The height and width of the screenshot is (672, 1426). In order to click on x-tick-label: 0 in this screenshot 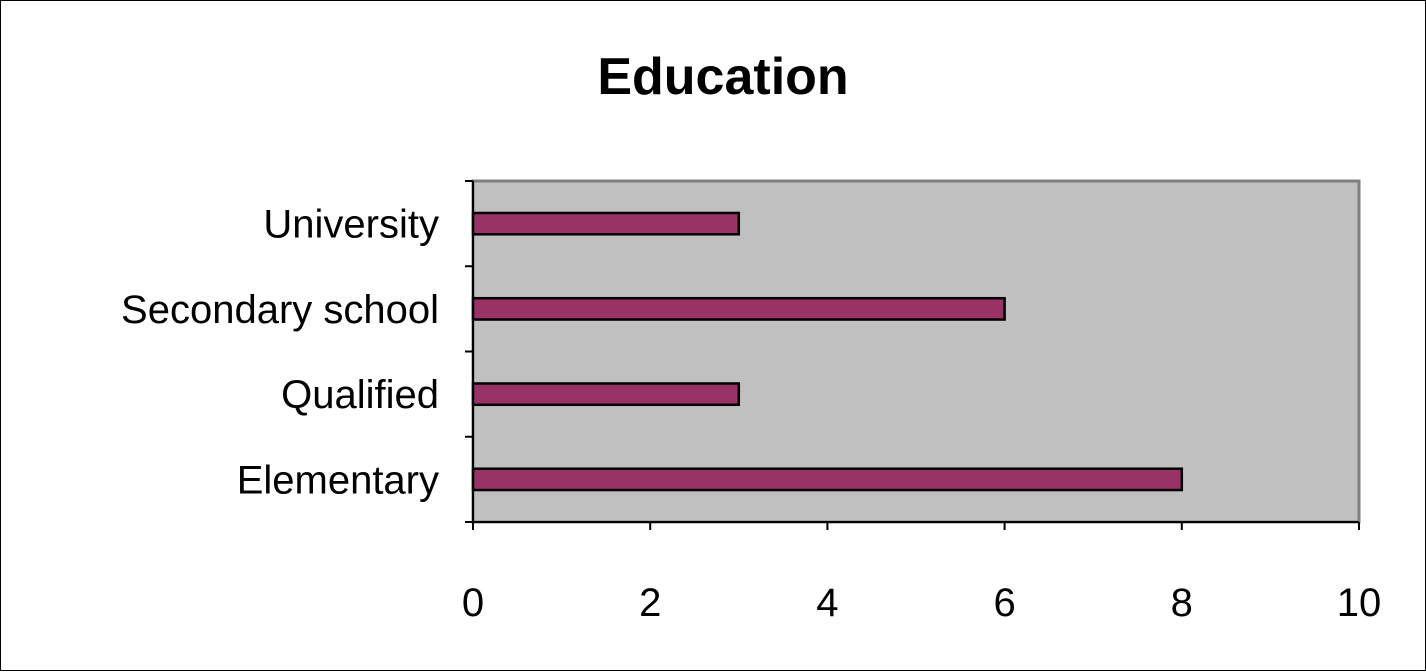, I will do `click(473, 603)`.